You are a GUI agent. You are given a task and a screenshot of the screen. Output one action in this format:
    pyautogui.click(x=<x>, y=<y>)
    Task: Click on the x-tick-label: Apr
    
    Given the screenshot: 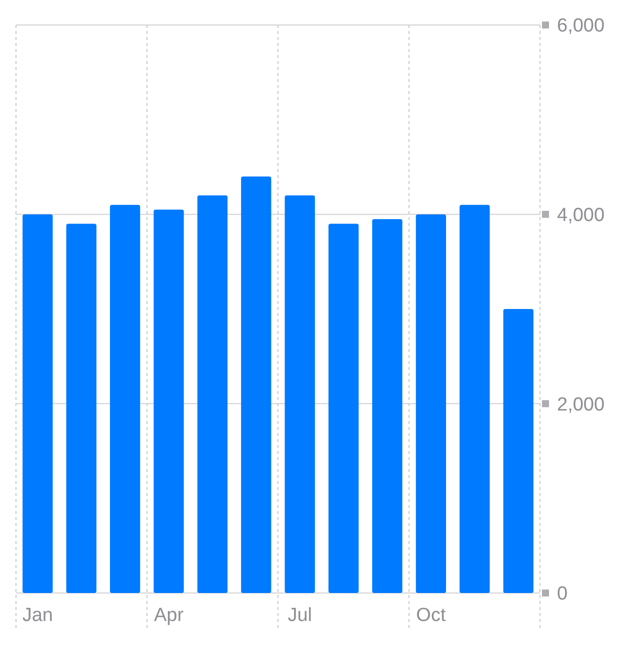 What is the action you would take?
    pyautogui.click(x=169, y=615)
    